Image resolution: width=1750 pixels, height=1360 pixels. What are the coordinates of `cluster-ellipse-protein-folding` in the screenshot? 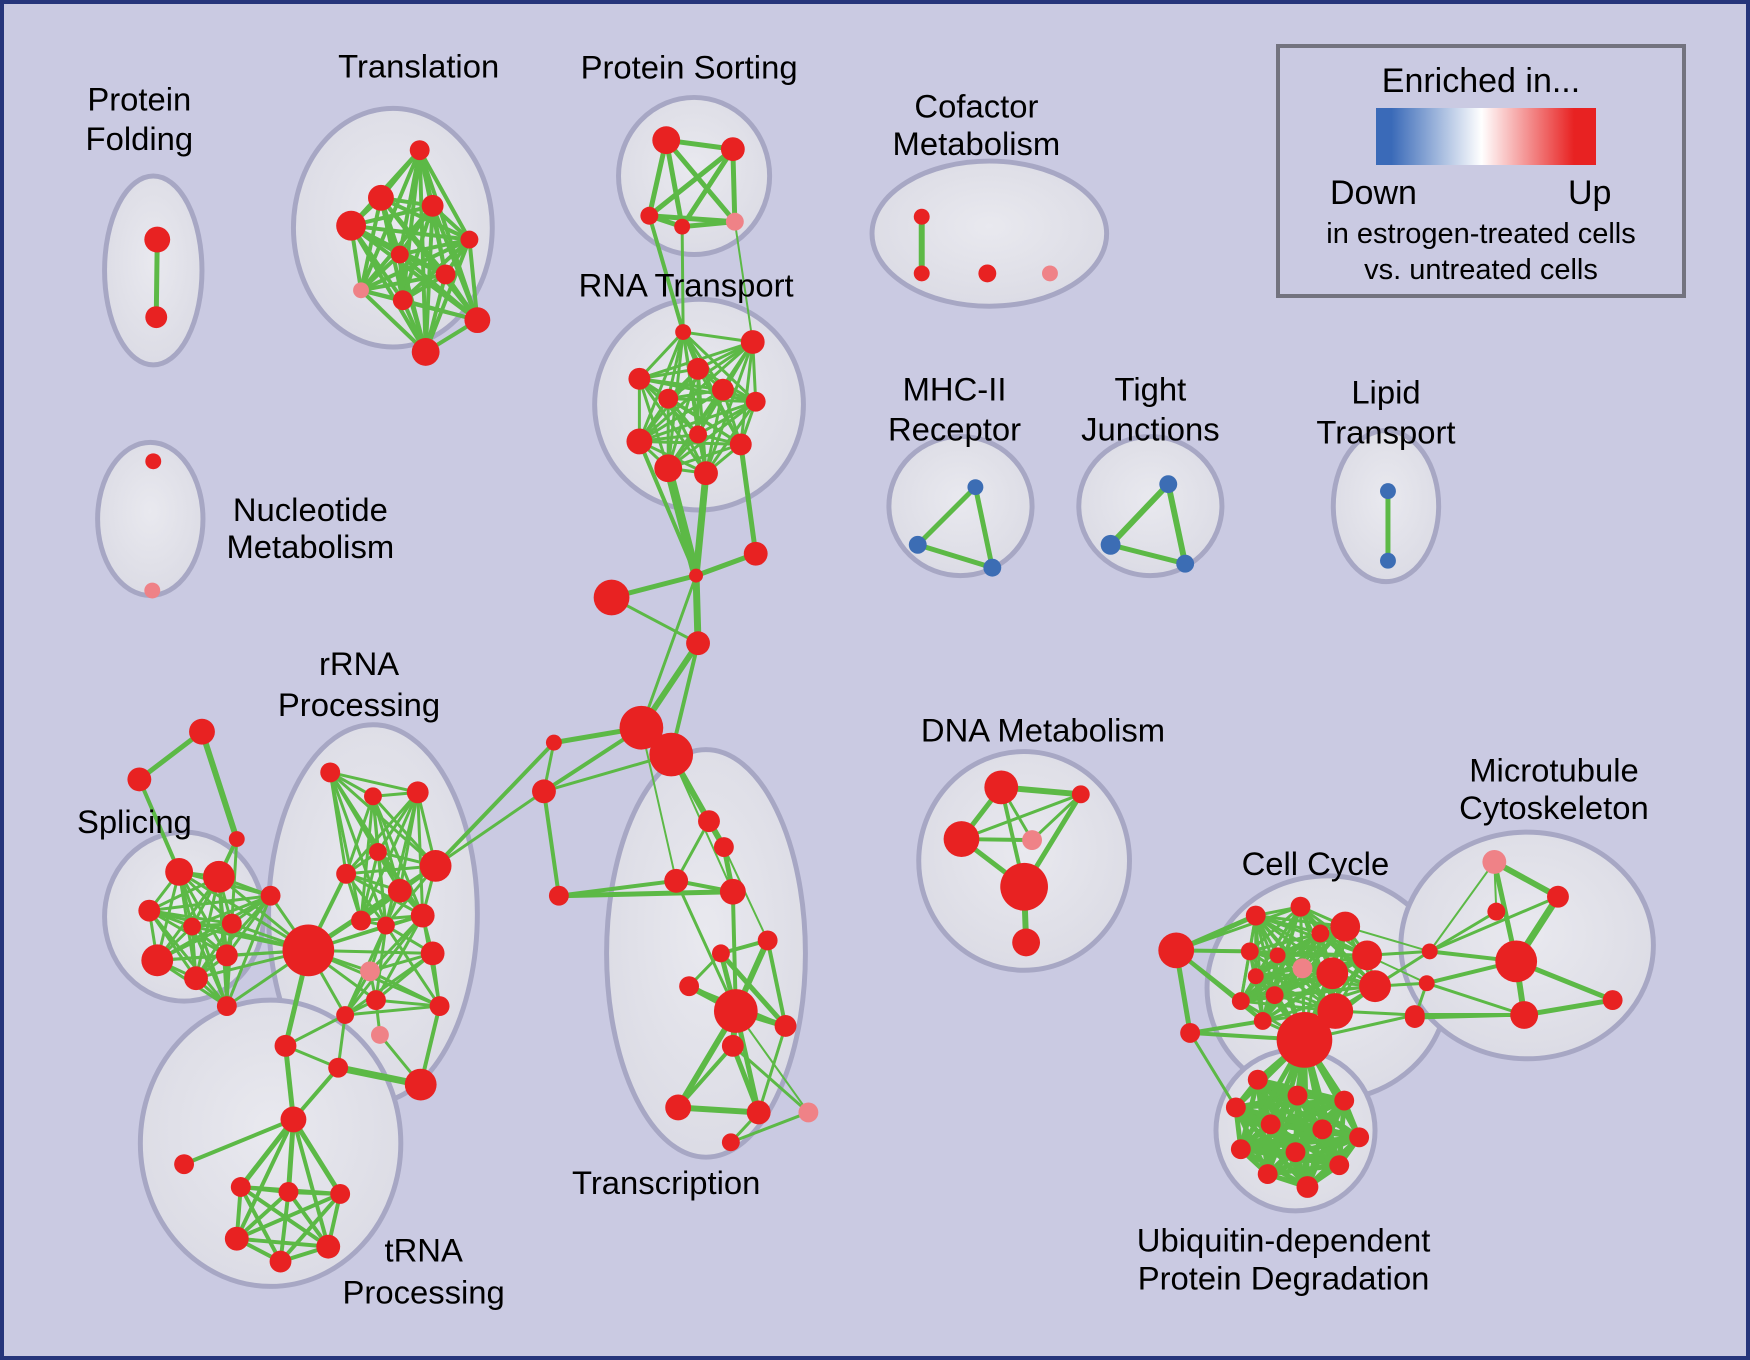 It's located at (153, 270).